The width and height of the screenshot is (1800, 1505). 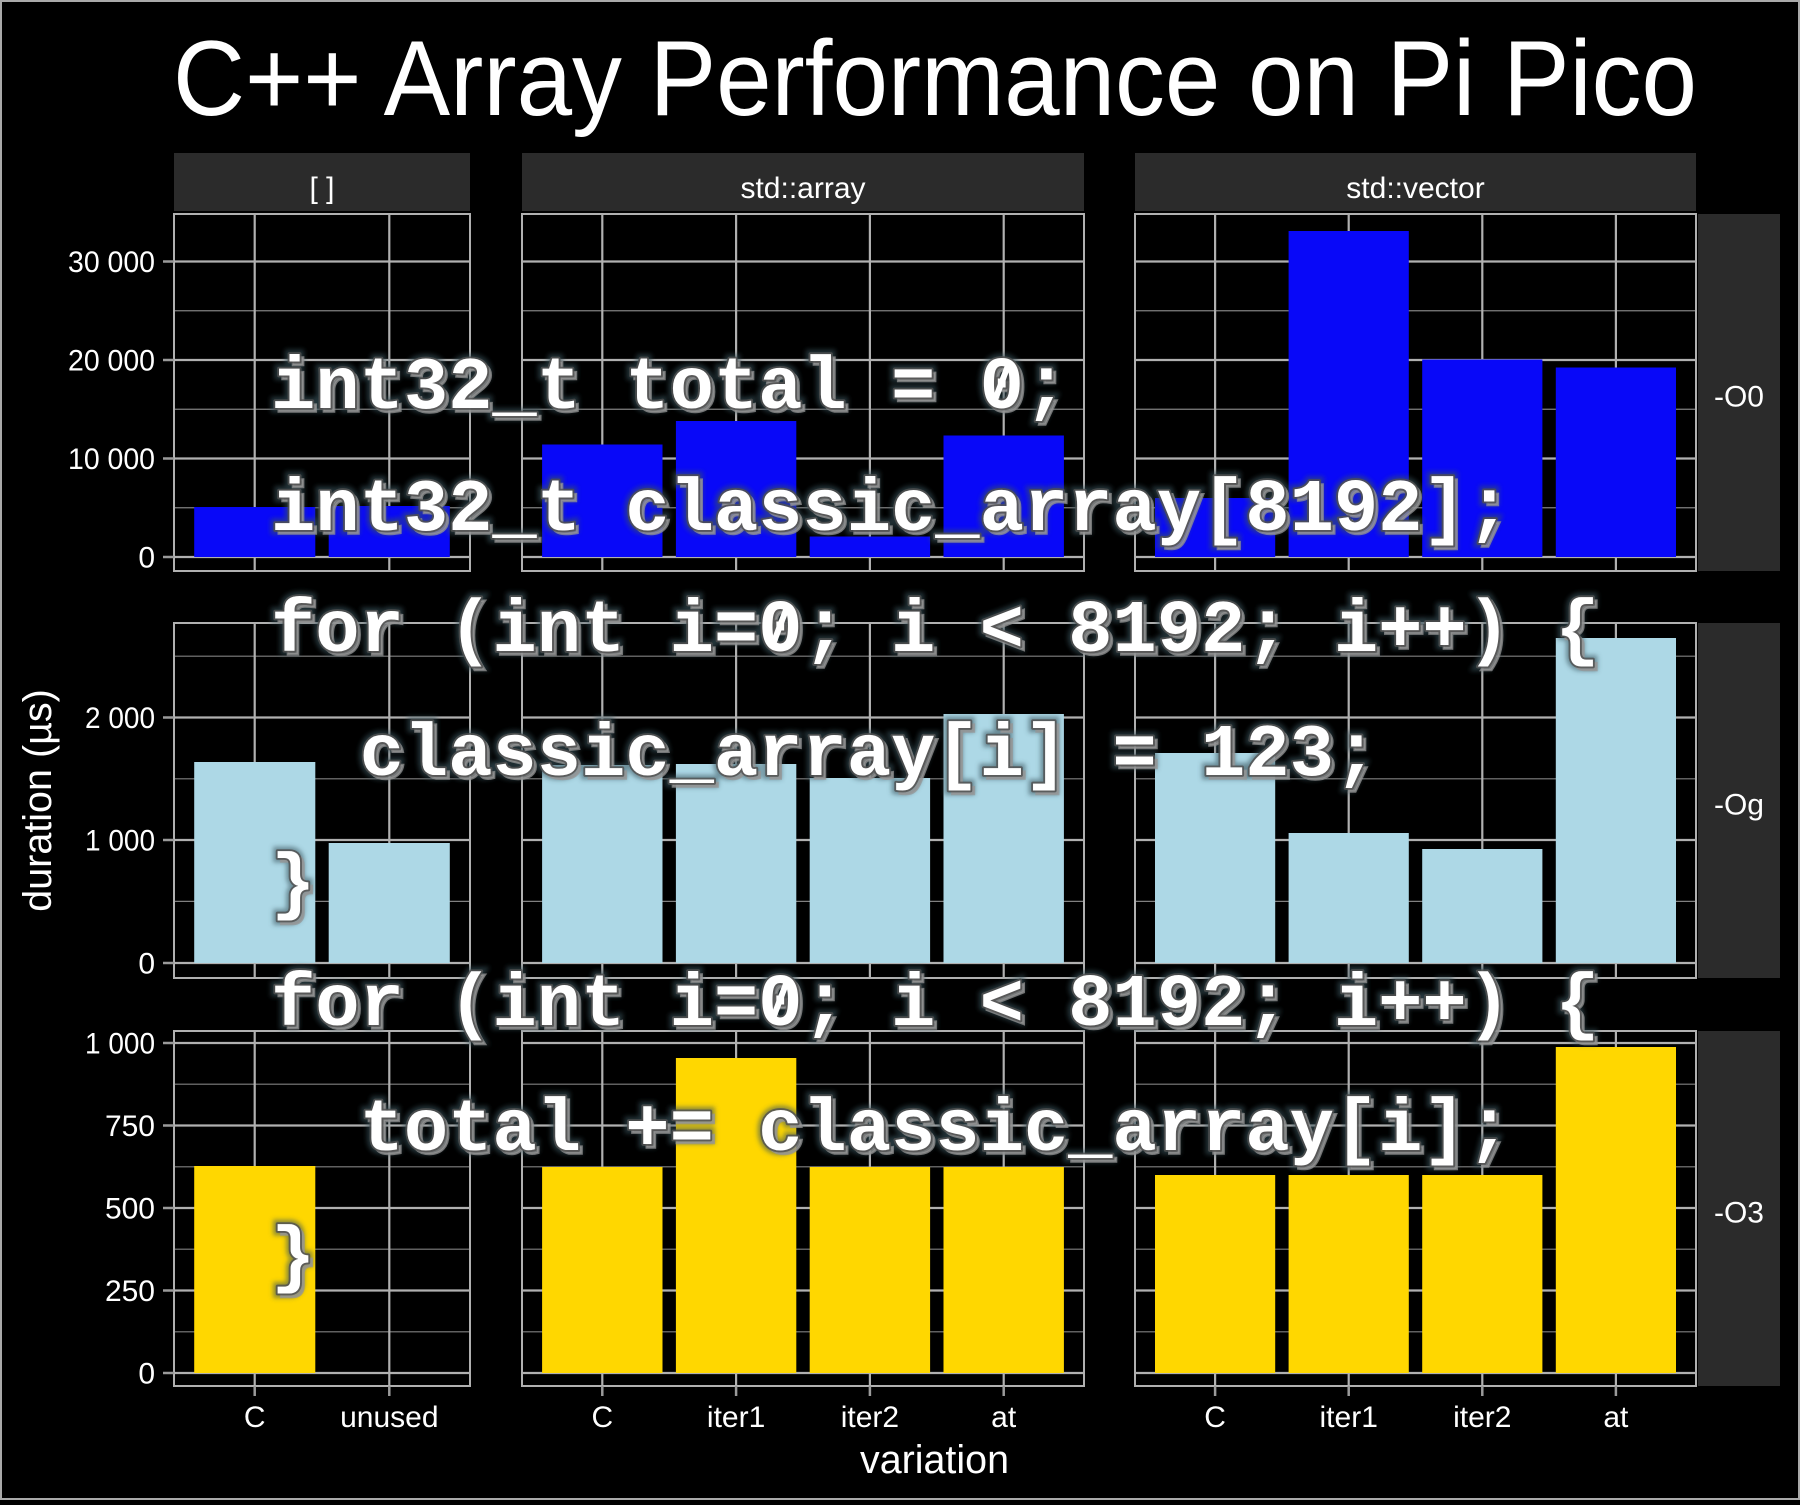 I want to click on svg-text: std::vector, so click(x=1415, y=188).